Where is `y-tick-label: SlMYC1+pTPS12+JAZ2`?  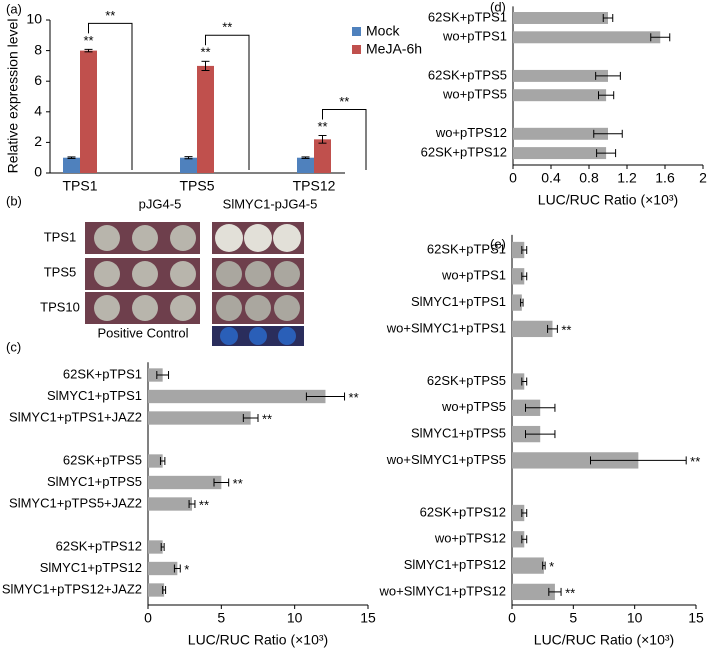 y-tick-label: SlMYC1+pTPS12+JAZ2 is located at coordinates (72, 588).